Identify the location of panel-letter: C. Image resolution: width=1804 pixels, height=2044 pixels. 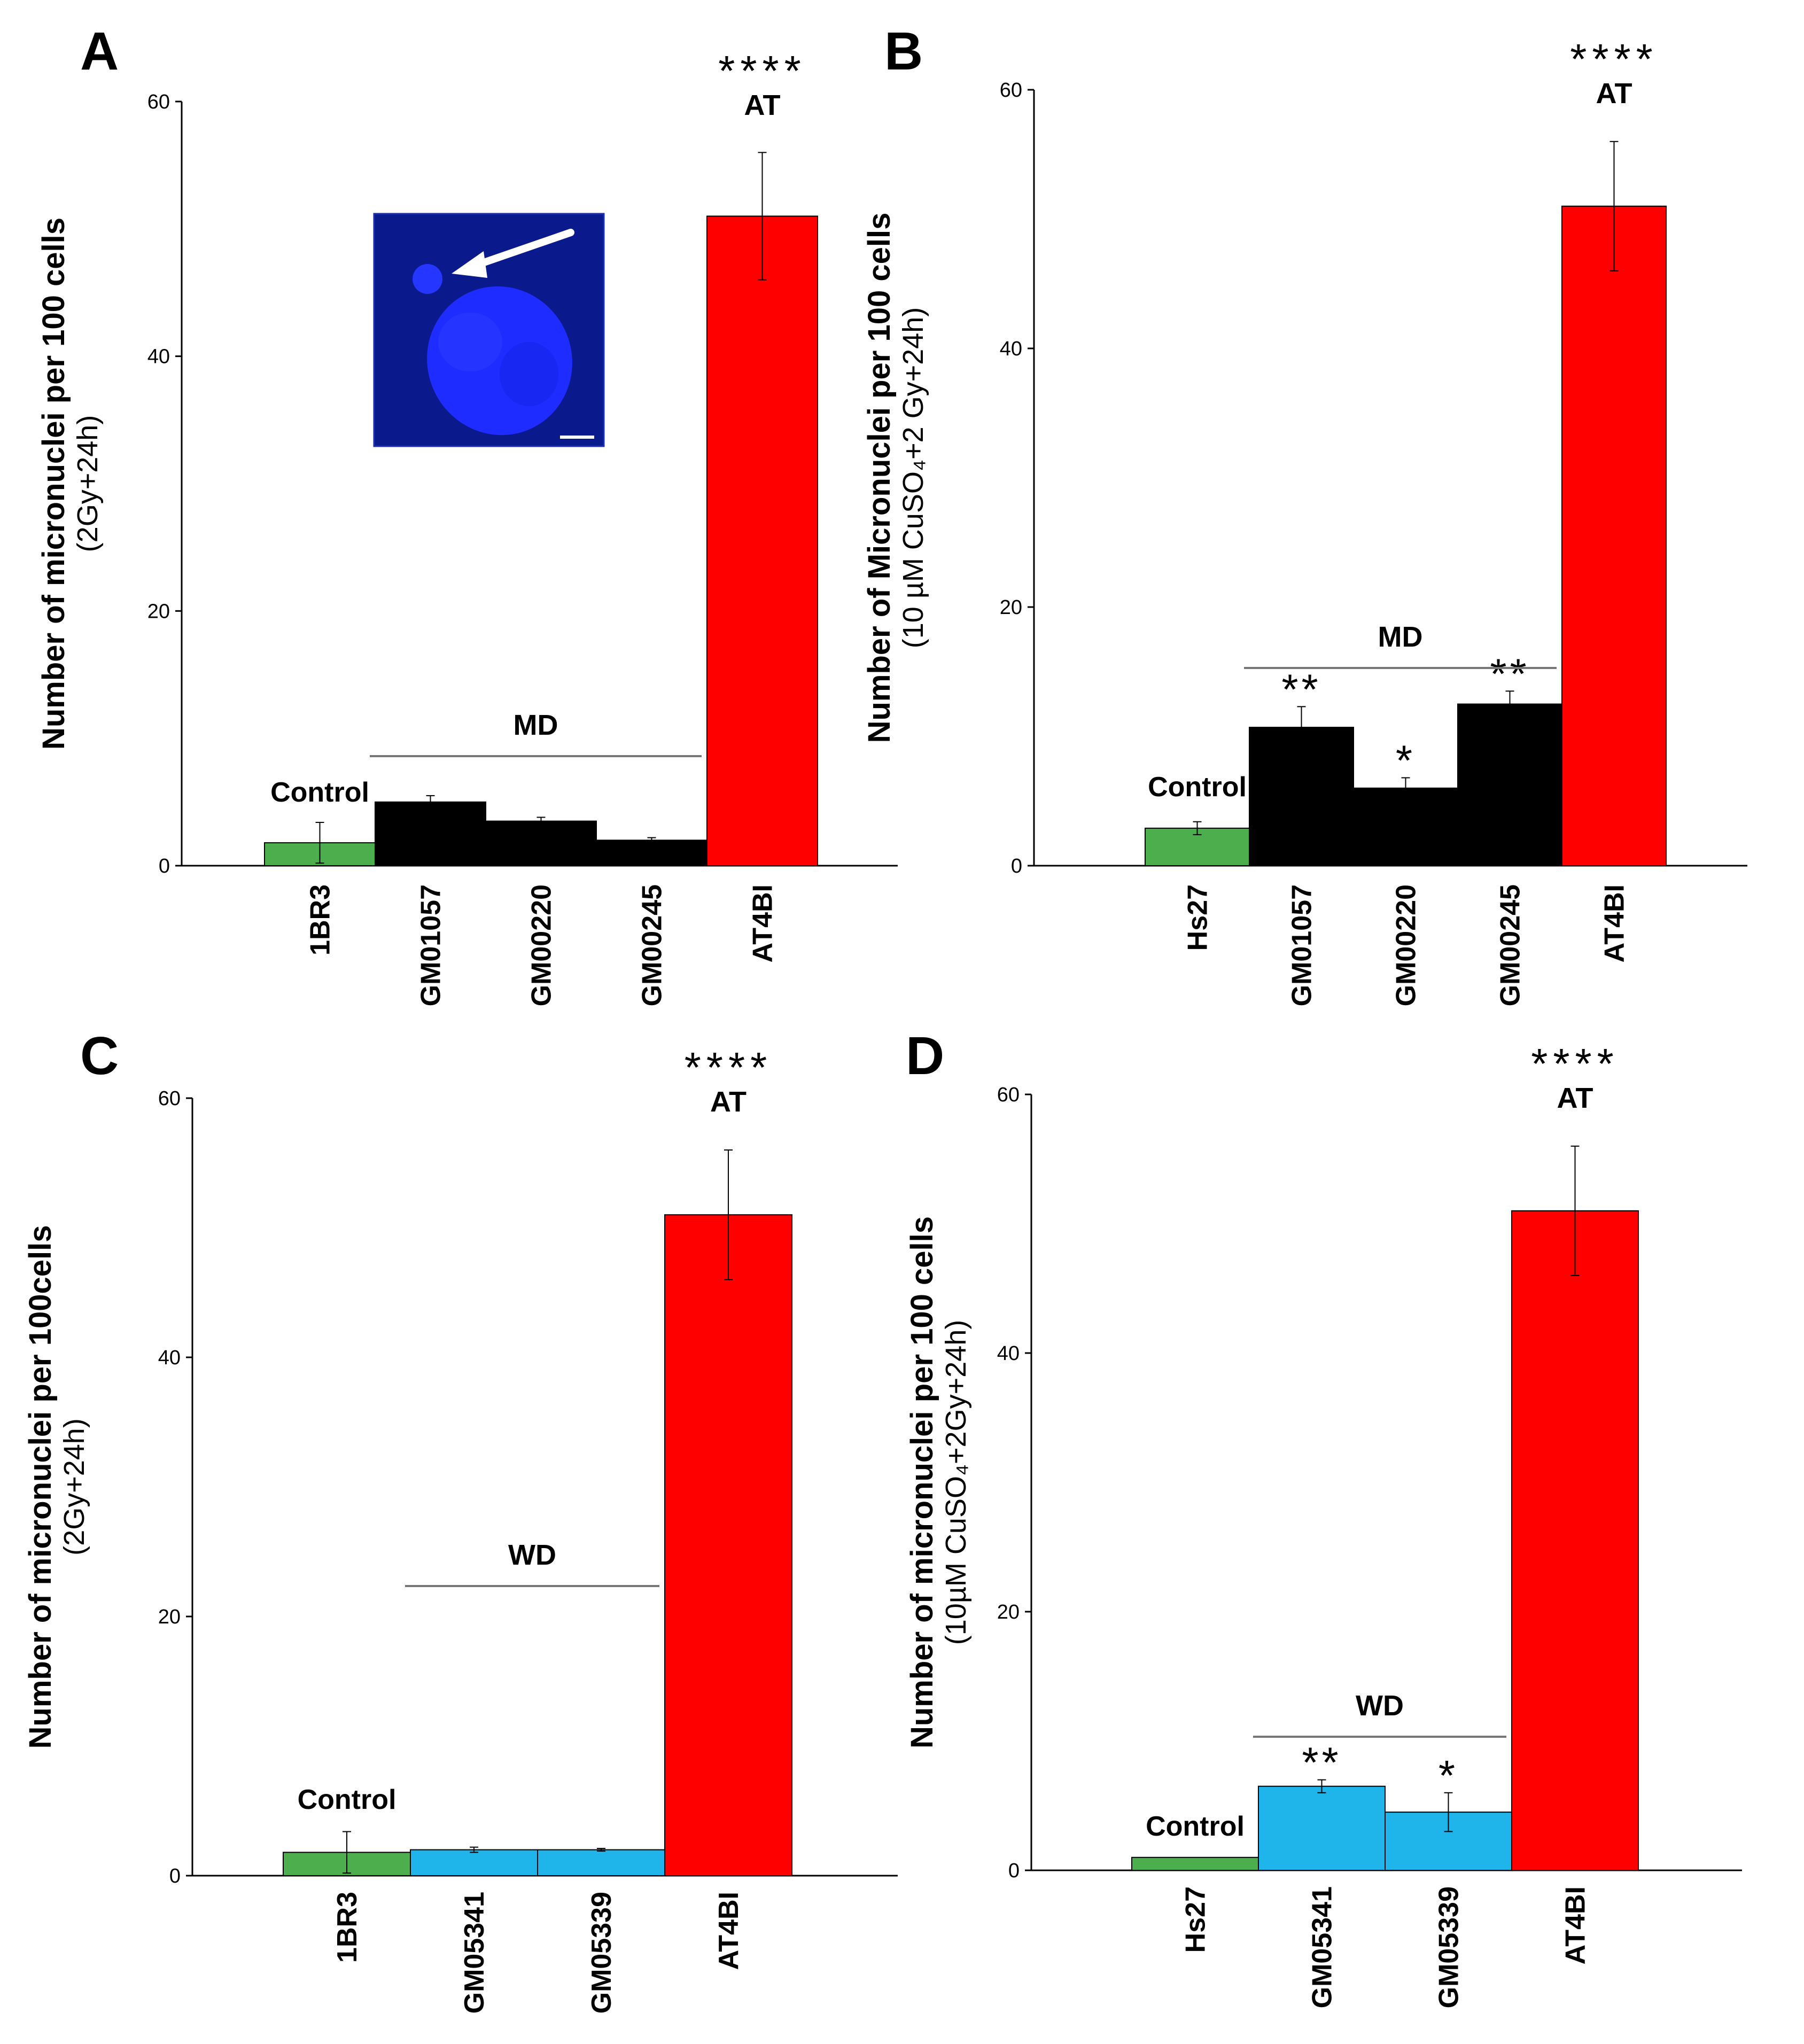
(99, 1056).